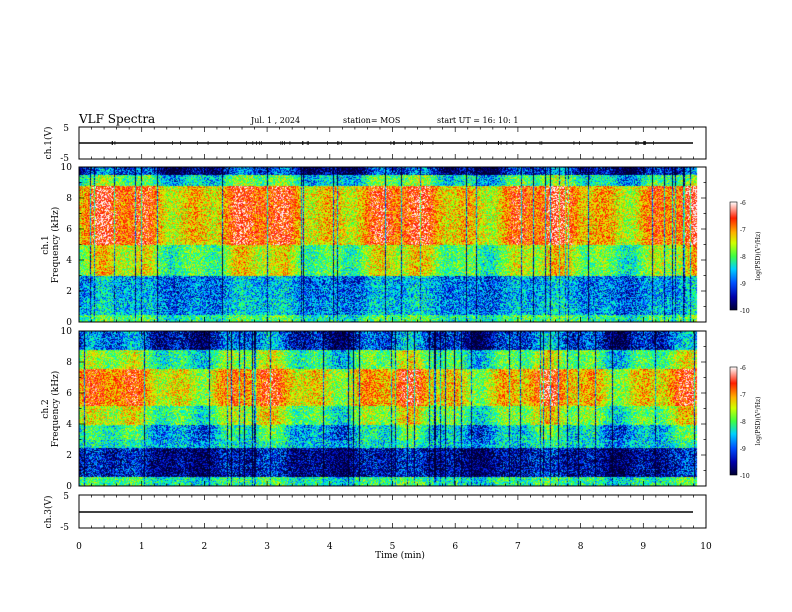  What do you see at coordinates (69, 456) in the screenshot?
I see `ch2-ytick-2: 2` at bounding box center [69, 456].